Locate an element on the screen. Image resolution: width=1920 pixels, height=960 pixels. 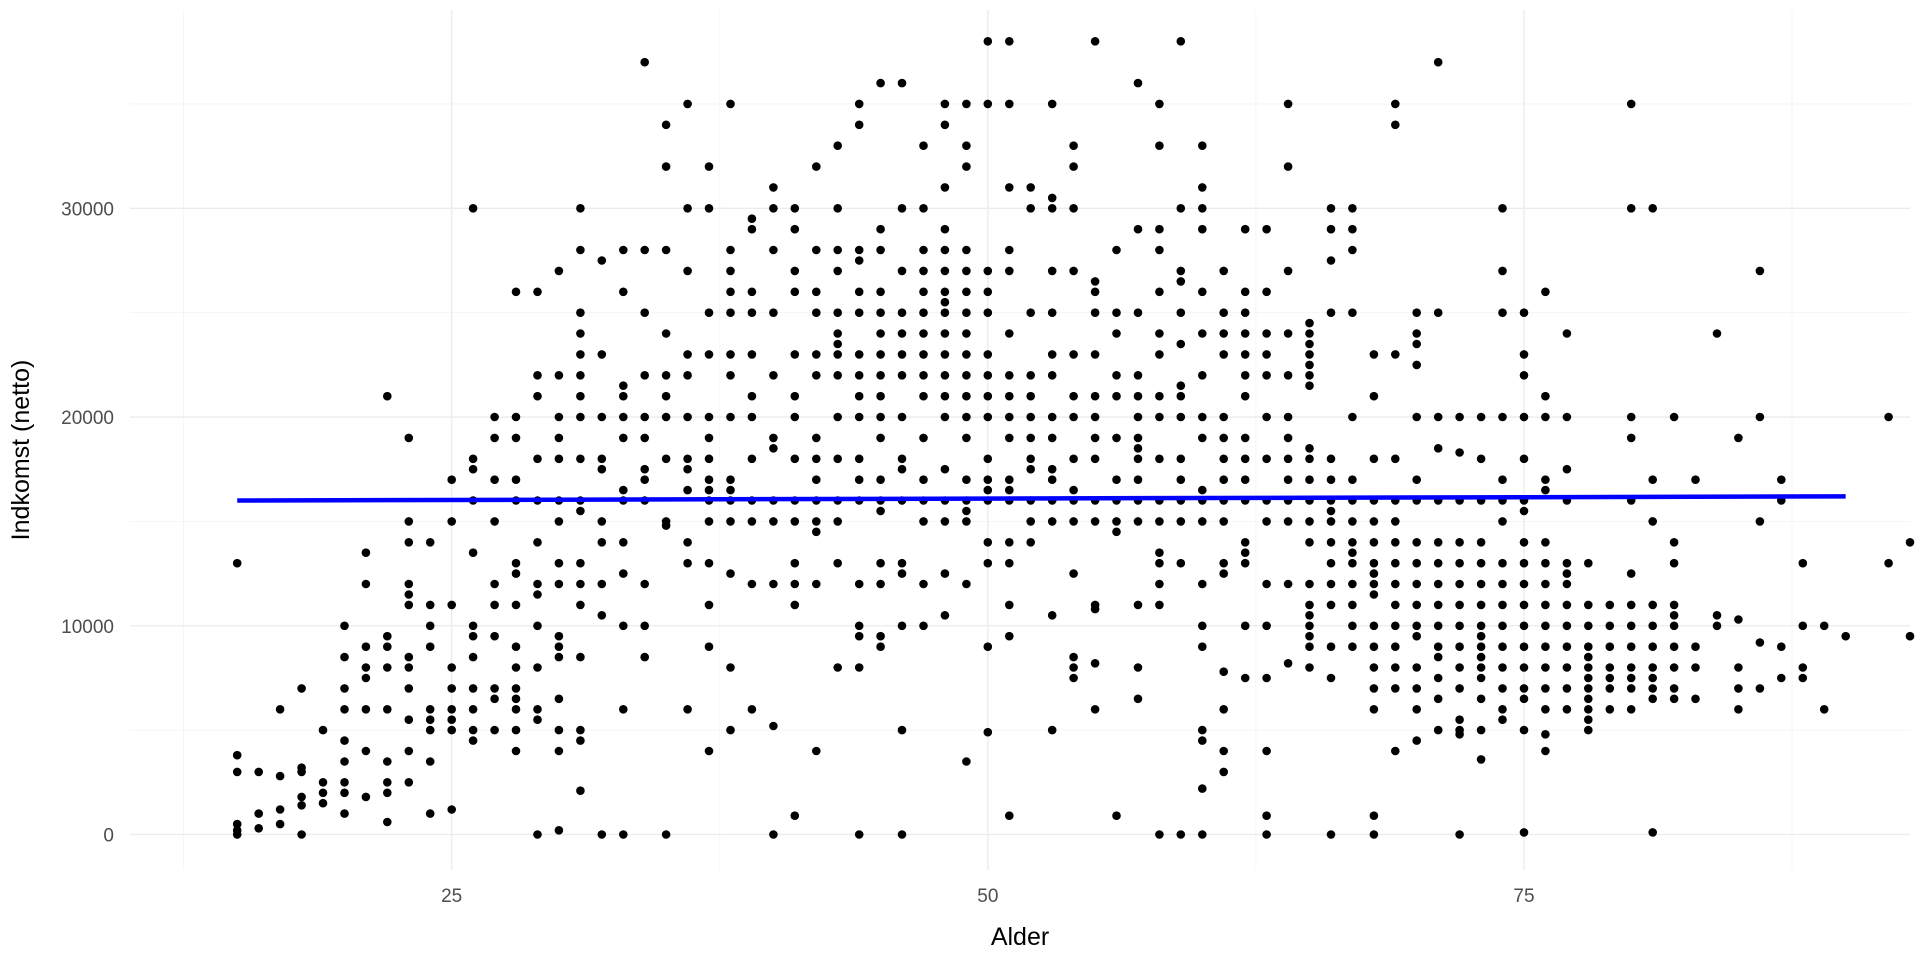
x-tick-label: 50 is located at coordinates (987, 896).